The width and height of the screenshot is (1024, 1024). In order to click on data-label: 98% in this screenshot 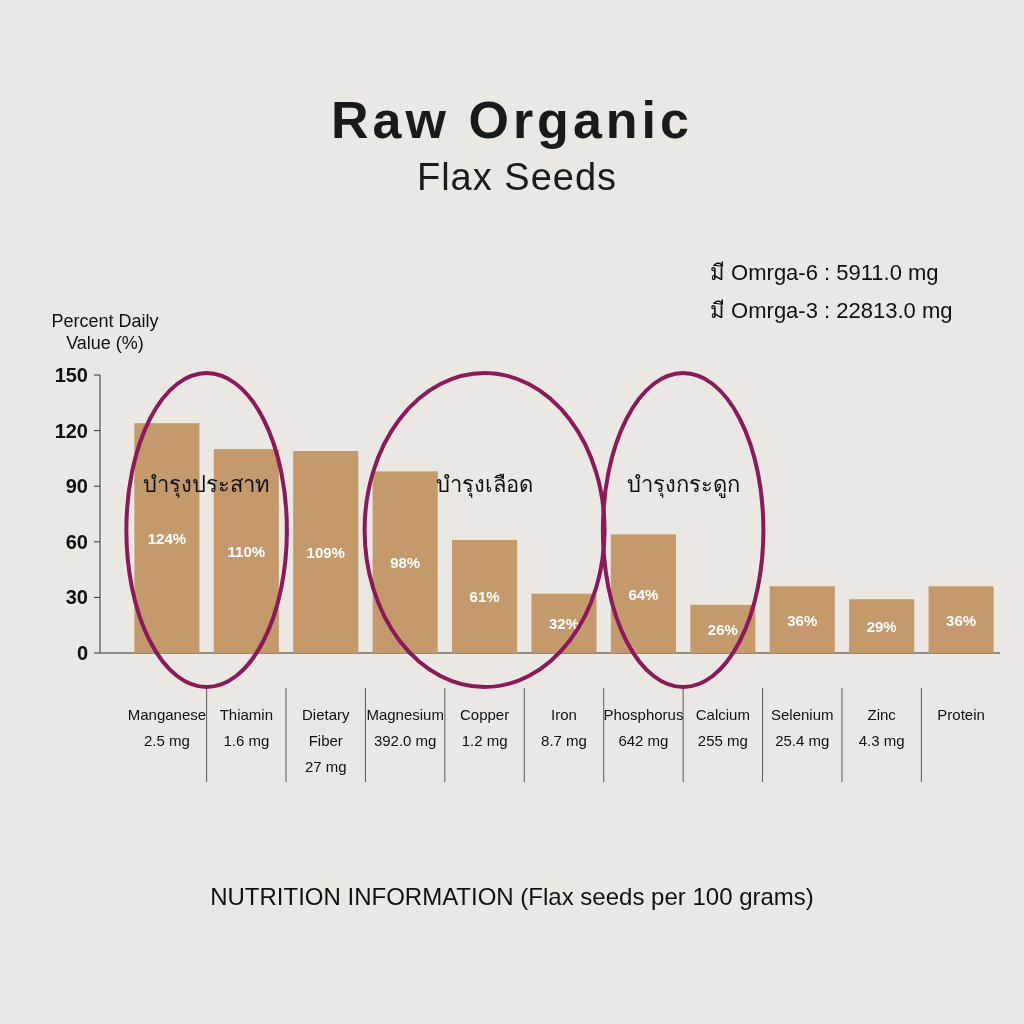, I will do `click(405, 563)`.